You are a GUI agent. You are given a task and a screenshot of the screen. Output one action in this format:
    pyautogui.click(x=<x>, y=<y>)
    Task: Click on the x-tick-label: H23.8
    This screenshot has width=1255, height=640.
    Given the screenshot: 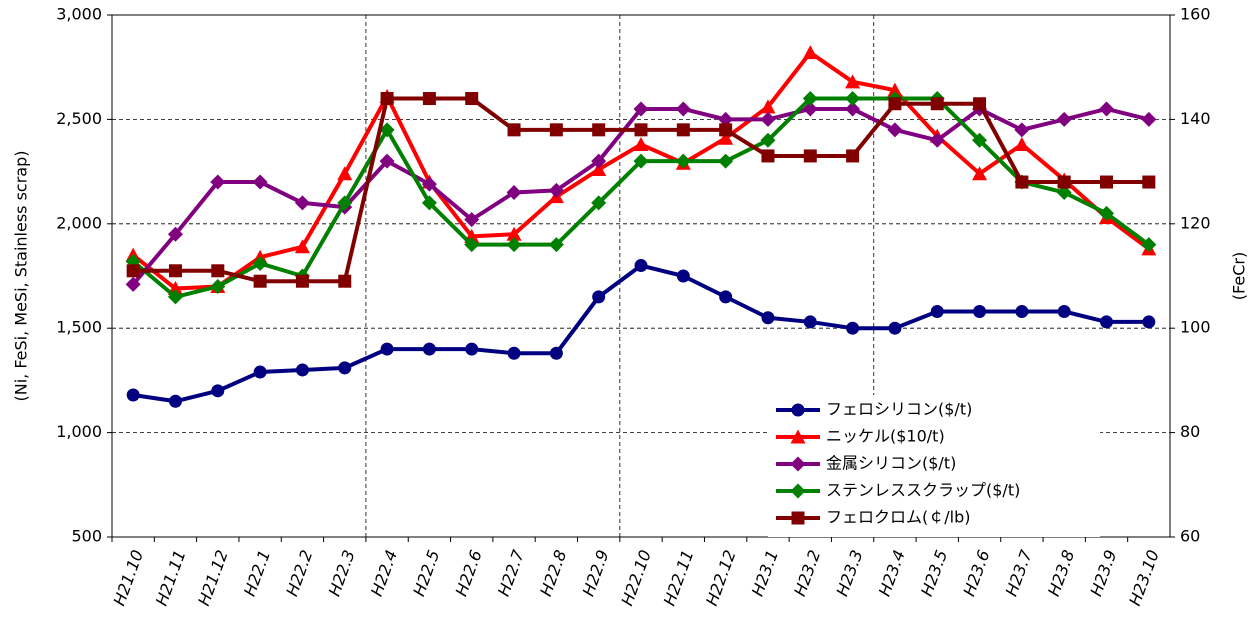 What is the action you would take?
    pyautogui.click(x=1061, y=572)
    